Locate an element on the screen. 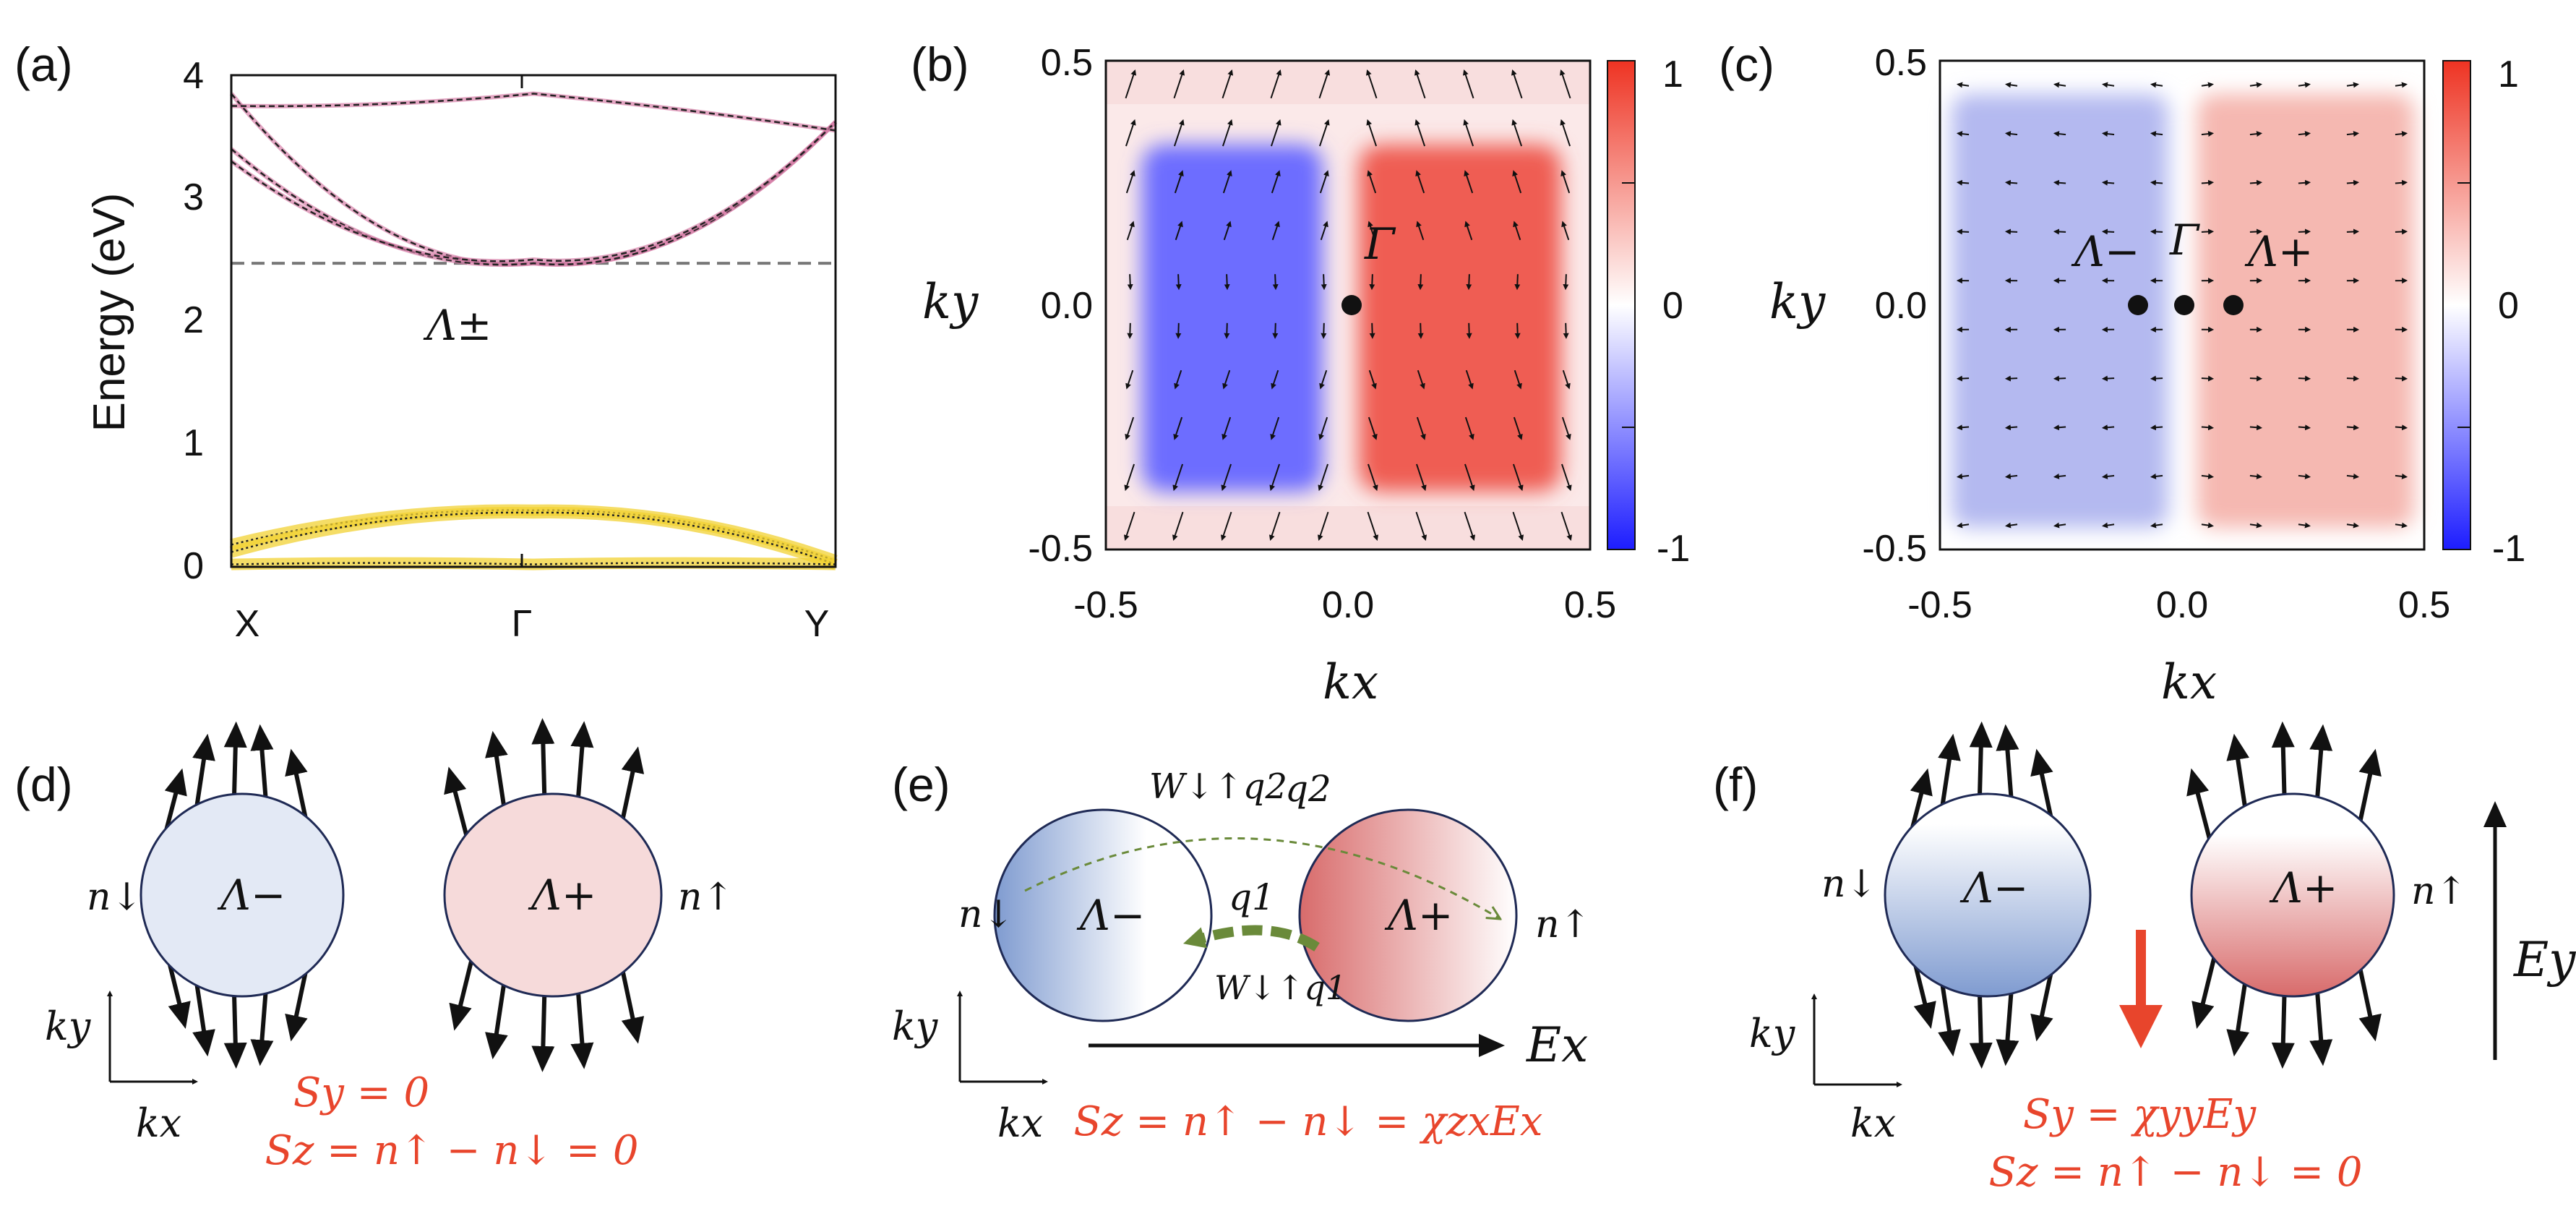  b-cbar-tick-neg1: -1 is located at coordinates (1674, 549).